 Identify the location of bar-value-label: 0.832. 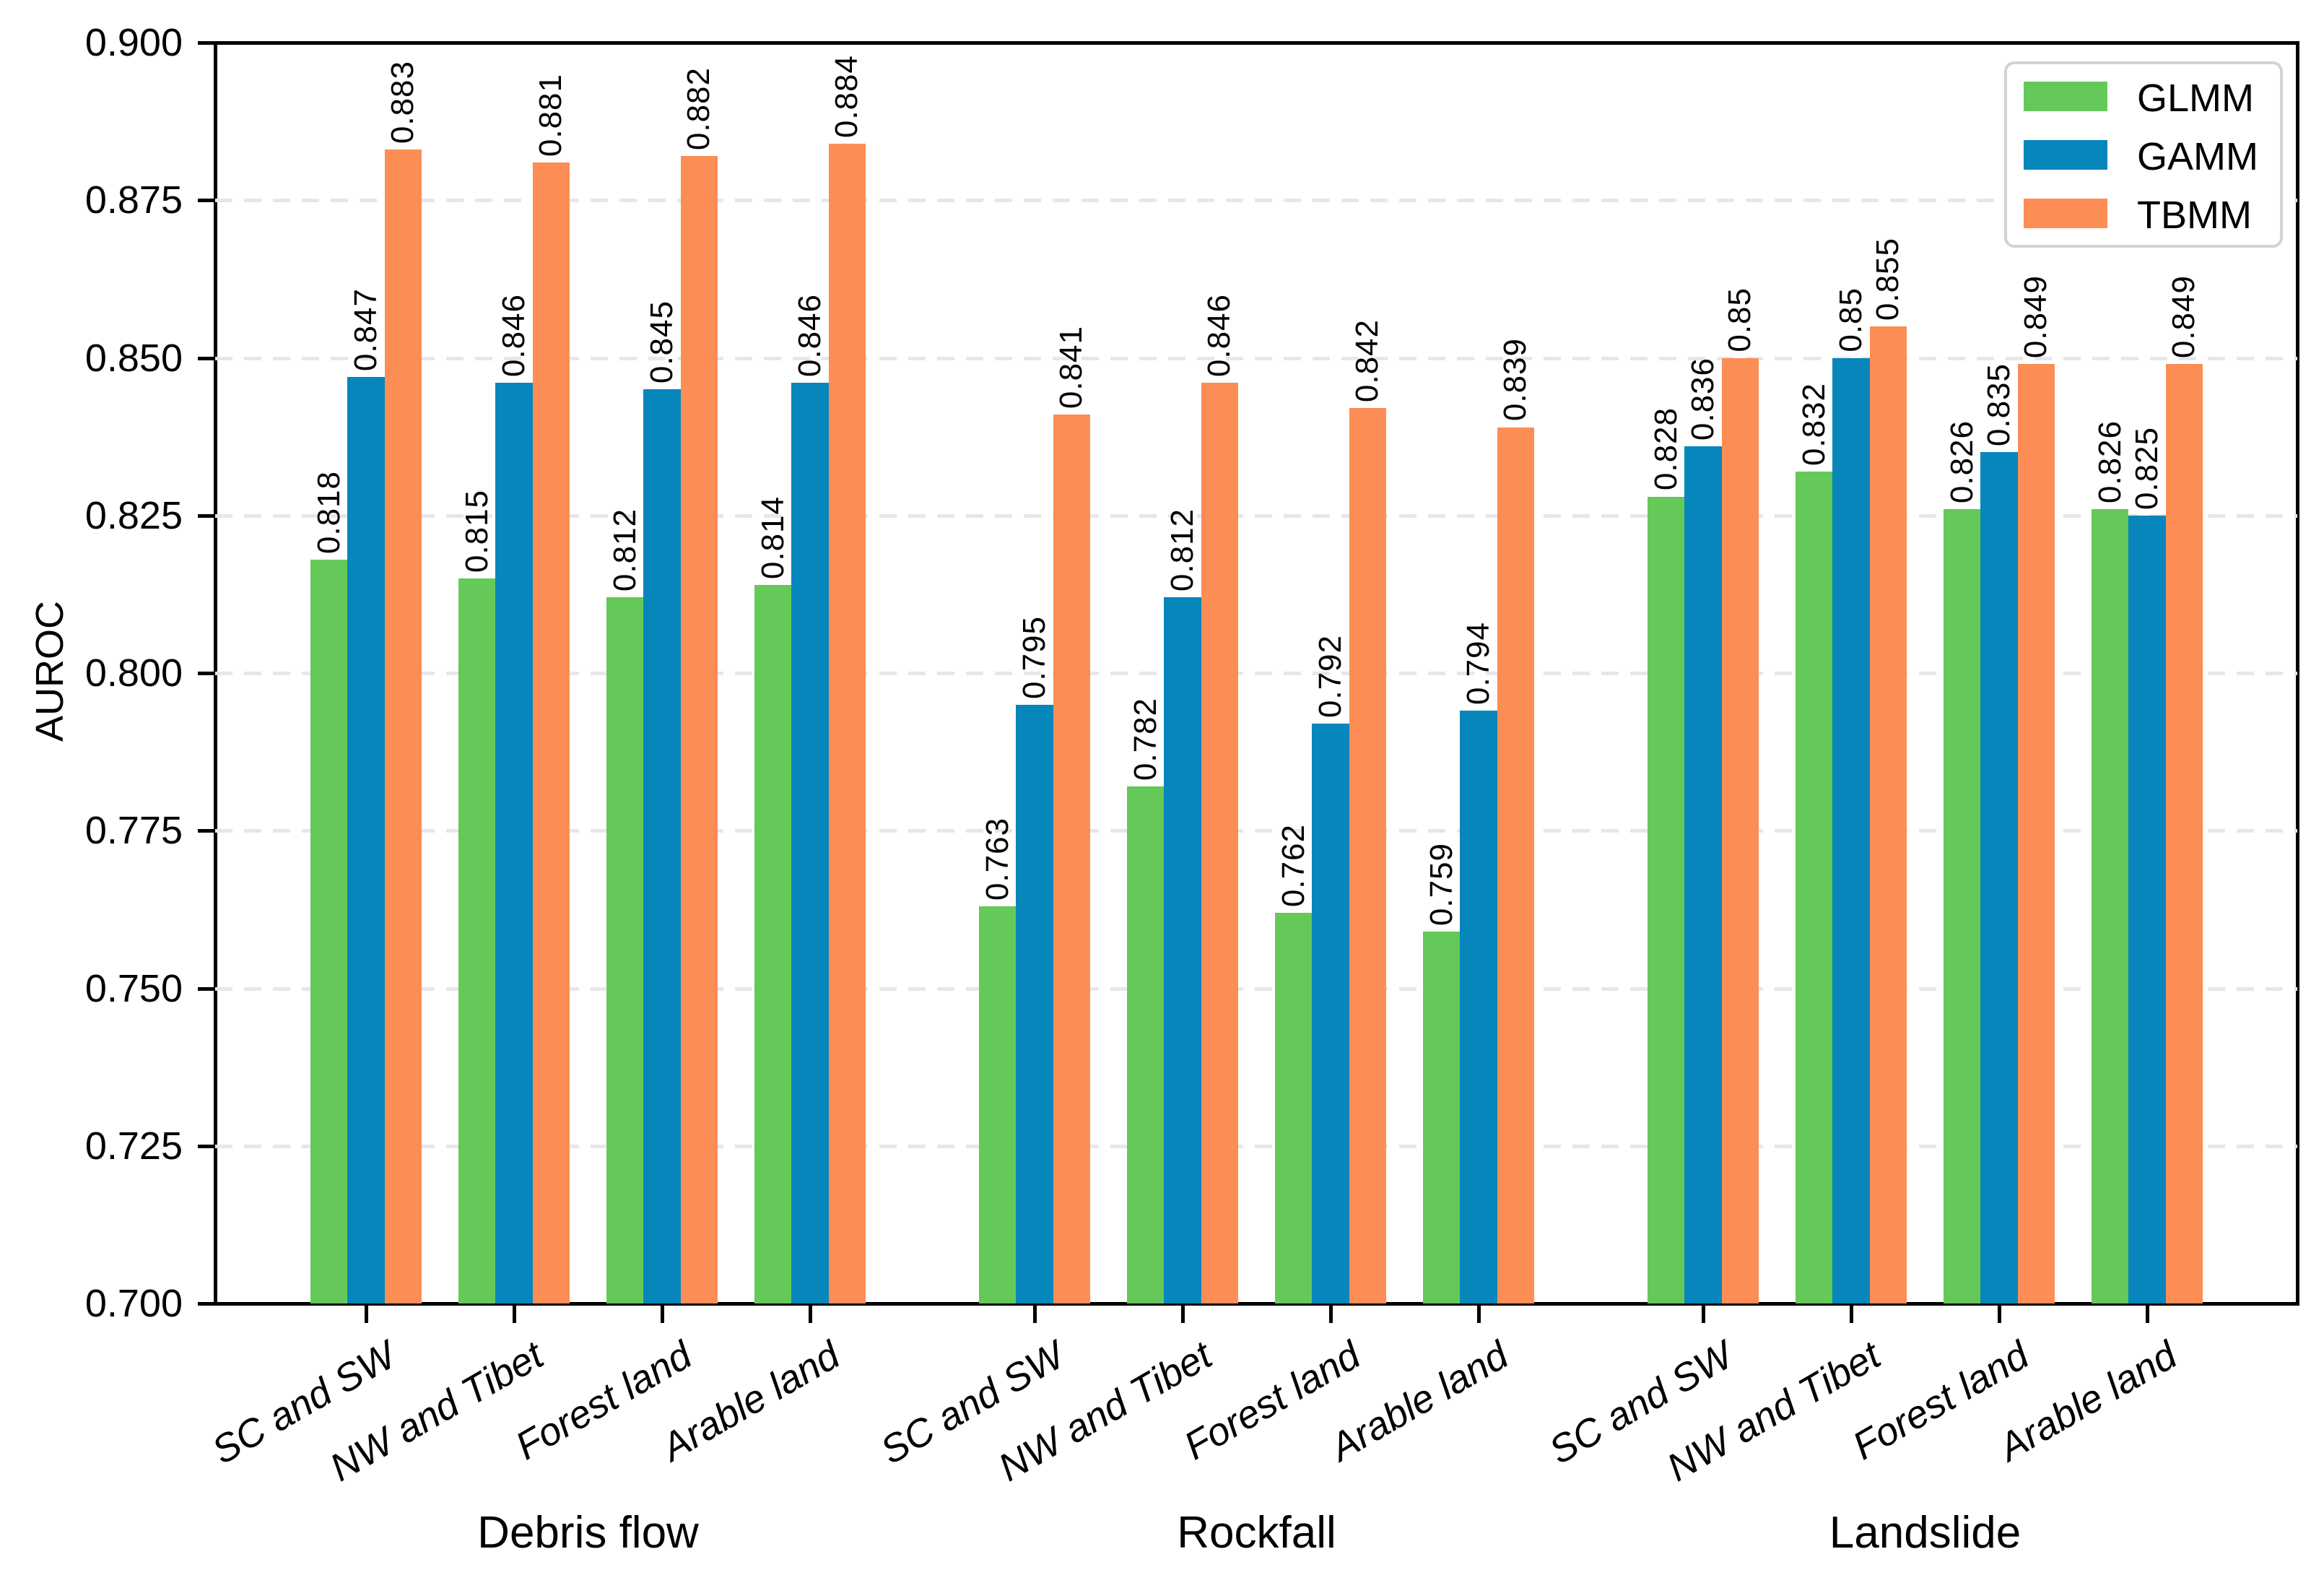
(1814, 424).